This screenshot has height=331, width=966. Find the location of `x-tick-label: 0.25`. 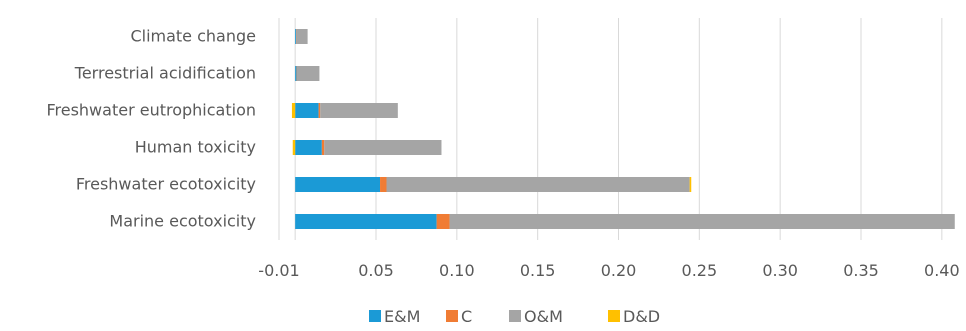

x-tick-label: 0.25 is located at coordinates (700, 270).